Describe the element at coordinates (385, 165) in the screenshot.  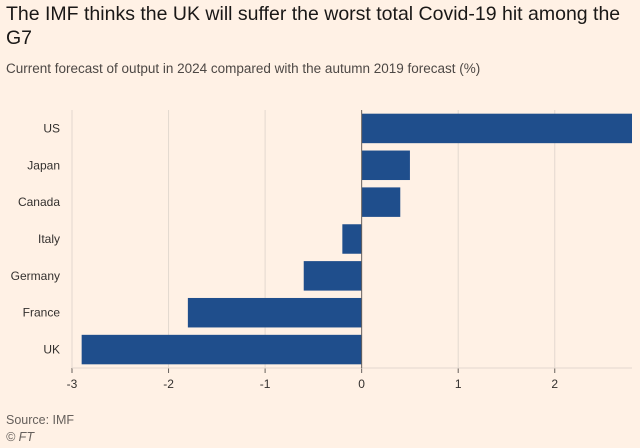
I see `bar-japan` at that location.